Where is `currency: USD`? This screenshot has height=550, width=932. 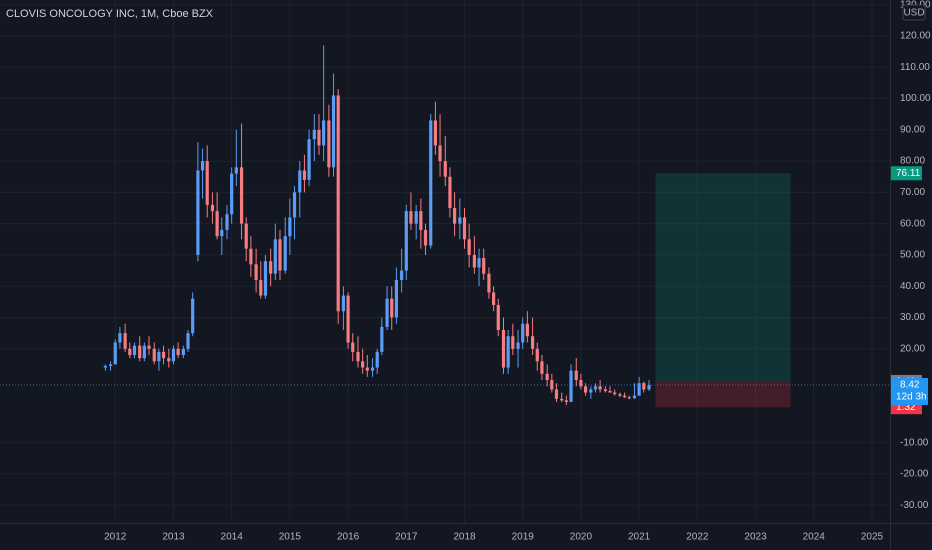
currency: USD is located at coordinates (913, 13).